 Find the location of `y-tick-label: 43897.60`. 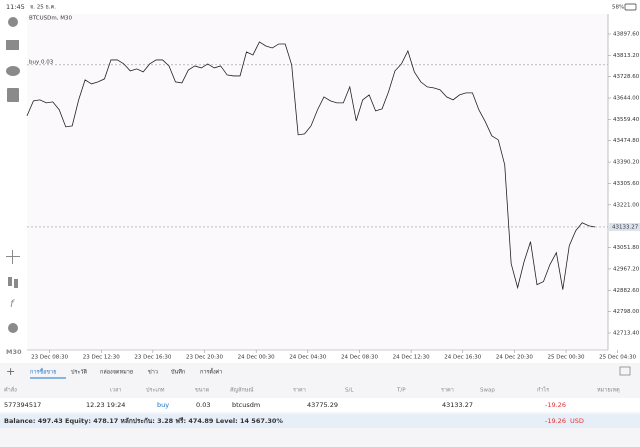

y-tick-label: 43897.60 is located at coordinates (626, 34).